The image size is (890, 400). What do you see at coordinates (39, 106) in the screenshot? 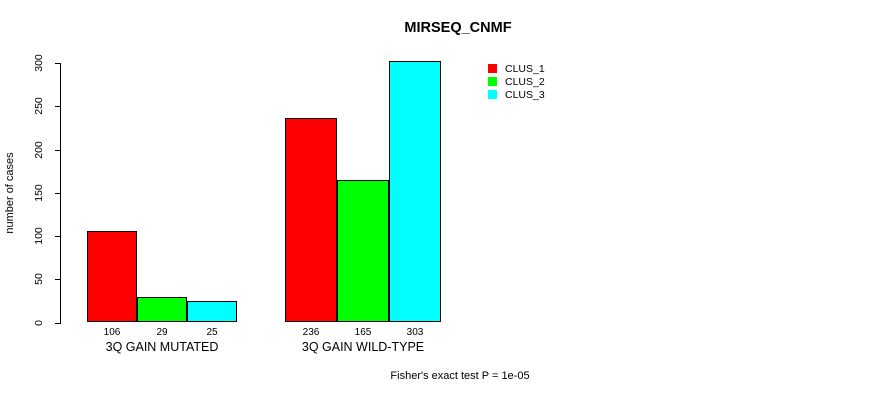
I see `y-axis-tick-label: 250` at bounding box center [39, 106].